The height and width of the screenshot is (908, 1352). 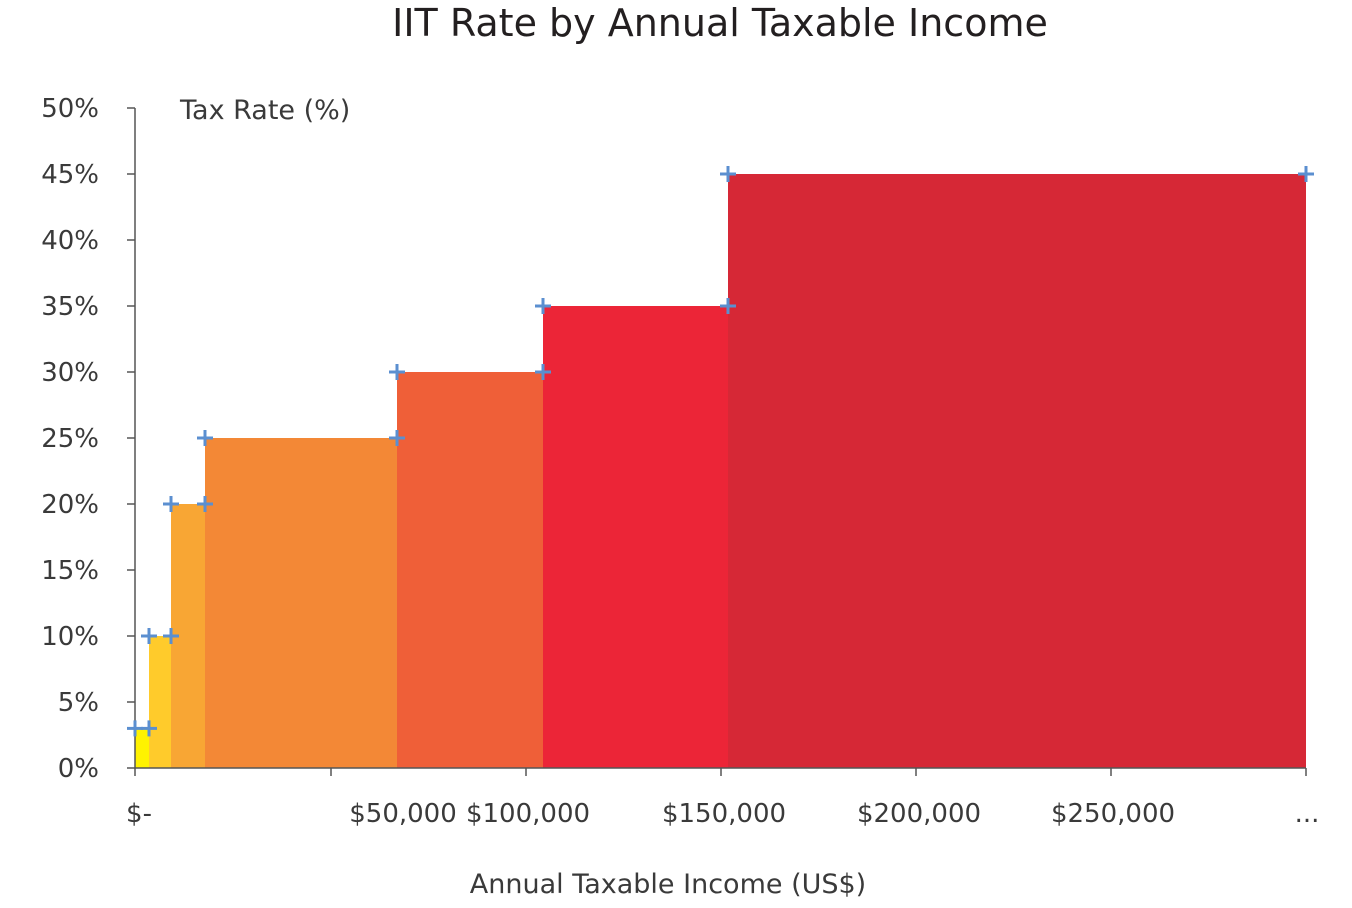 What do you see at coordinates (1113, 814) in the screenshot?
I see `x-tick-label: $250,000` at bounding box center [1113, 814].